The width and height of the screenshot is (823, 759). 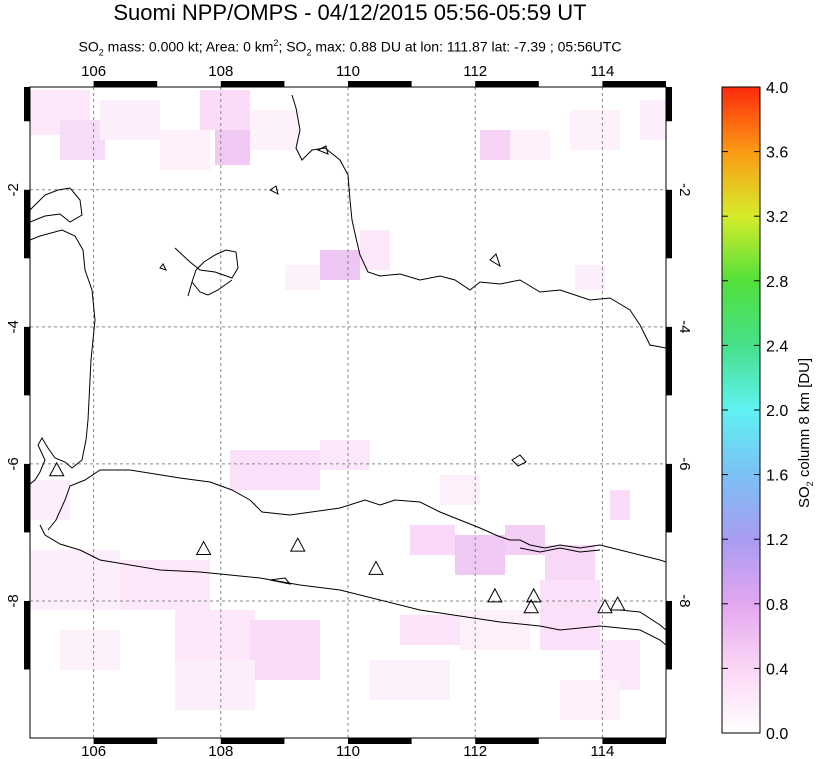 What do you see at coordinates (684, 189) in the screenshot?
I see `lat-label-right: -2` at bounding box center [684, 189].